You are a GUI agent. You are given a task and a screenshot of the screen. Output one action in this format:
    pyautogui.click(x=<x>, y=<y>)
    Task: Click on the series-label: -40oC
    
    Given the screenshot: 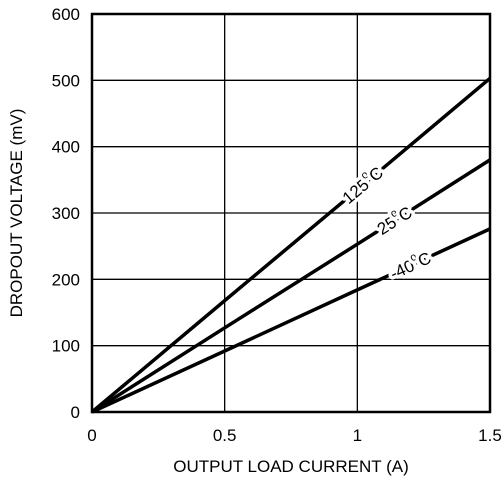 What is the action you would take?
    pyautogui.click(x=410, y=264)
    